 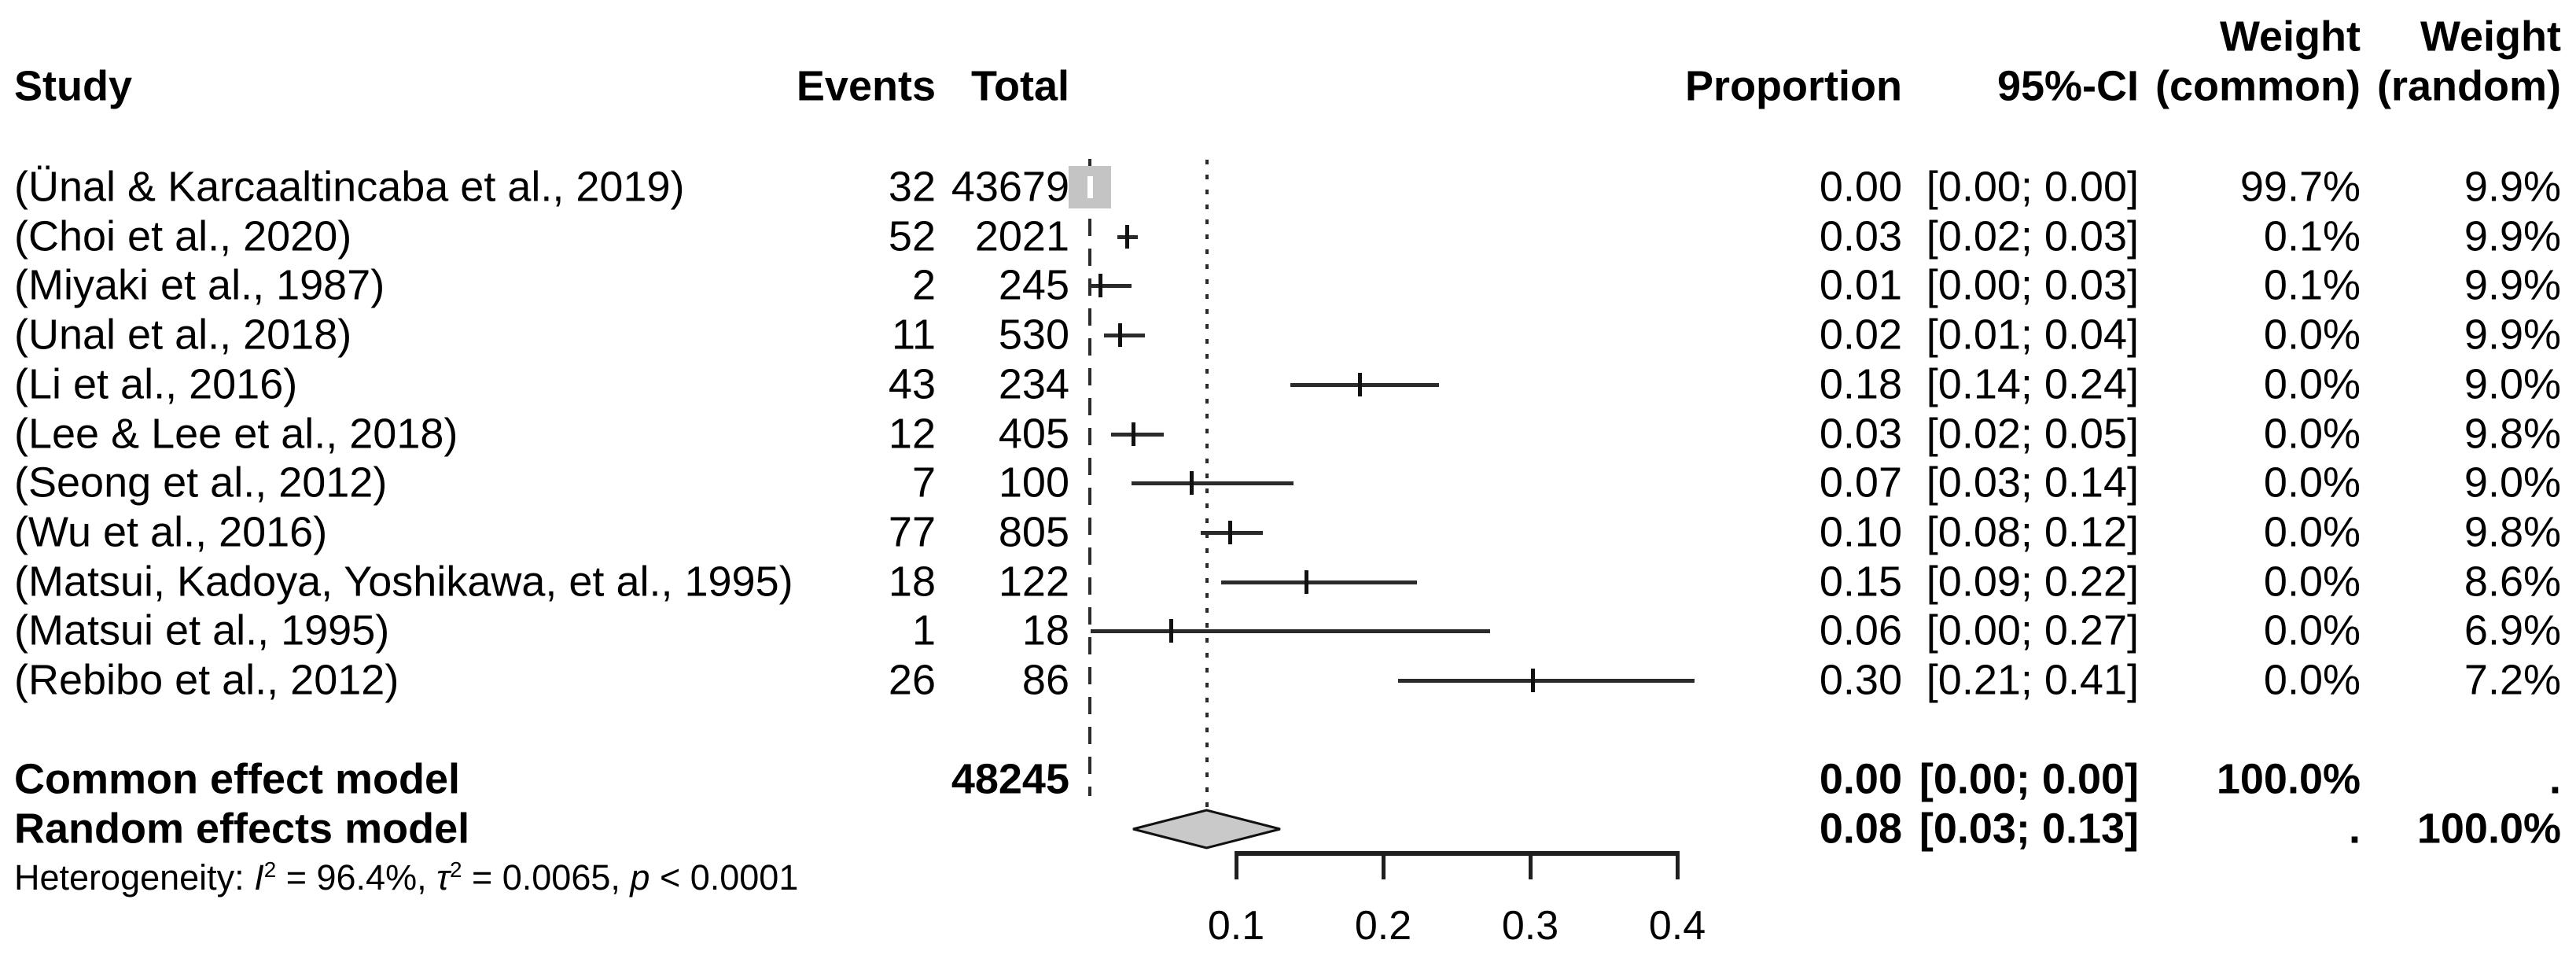 What do you see at coordinates (1860, 630) in the screenshot?
I see `proportion-value: 0.06` at bounding box center [1860, 630].